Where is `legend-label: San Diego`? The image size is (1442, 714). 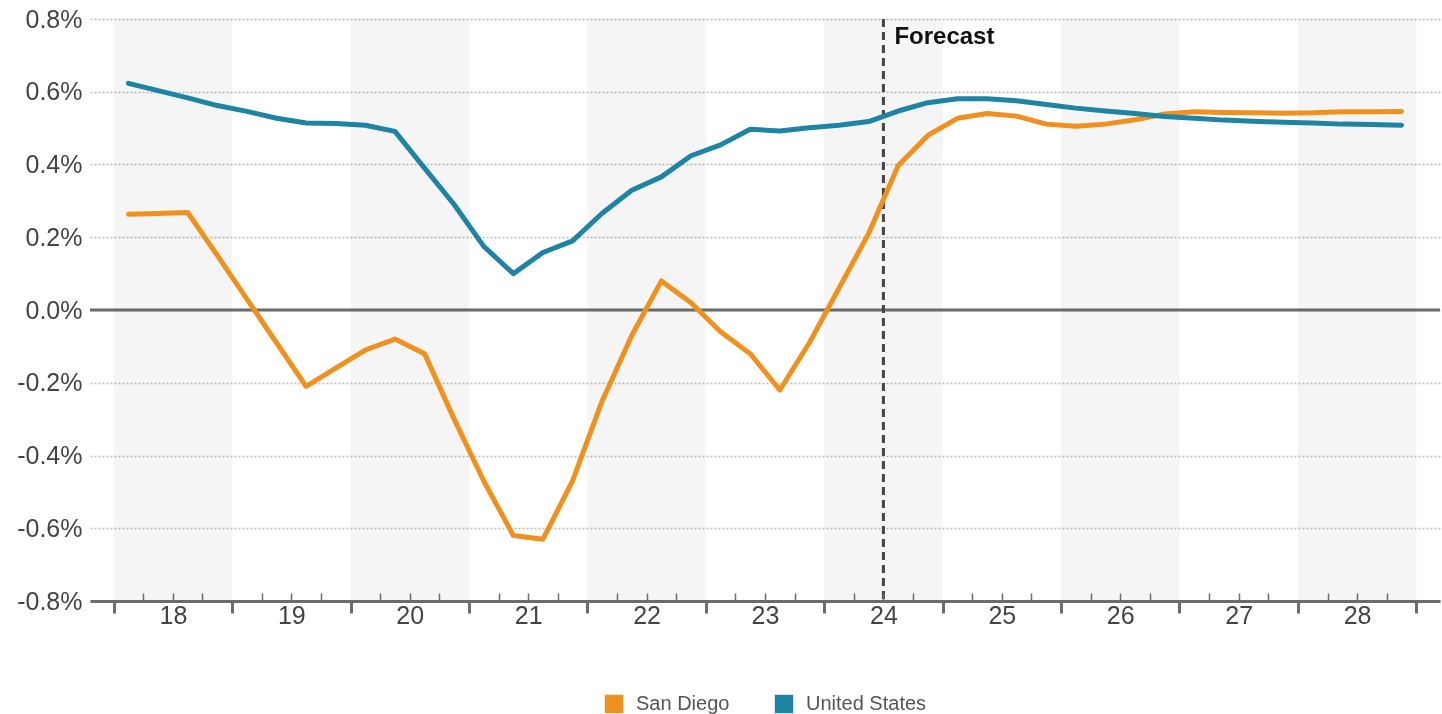 legend-label: San Diego is located at coordinates (683, 703).